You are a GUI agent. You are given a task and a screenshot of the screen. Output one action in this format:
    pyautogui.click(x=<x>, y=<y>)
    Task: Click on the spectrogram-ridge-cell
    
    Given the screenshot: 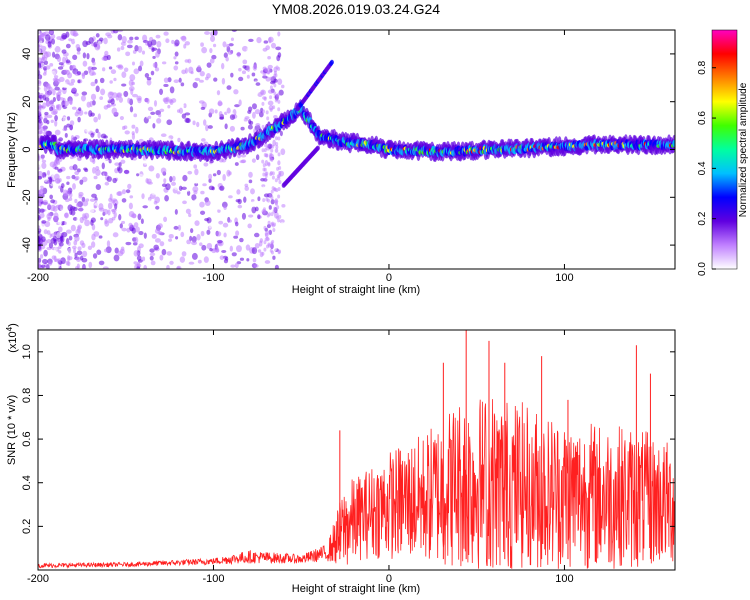 What is the action you would take?
    pyautogui.click(x=673, y=143)
    